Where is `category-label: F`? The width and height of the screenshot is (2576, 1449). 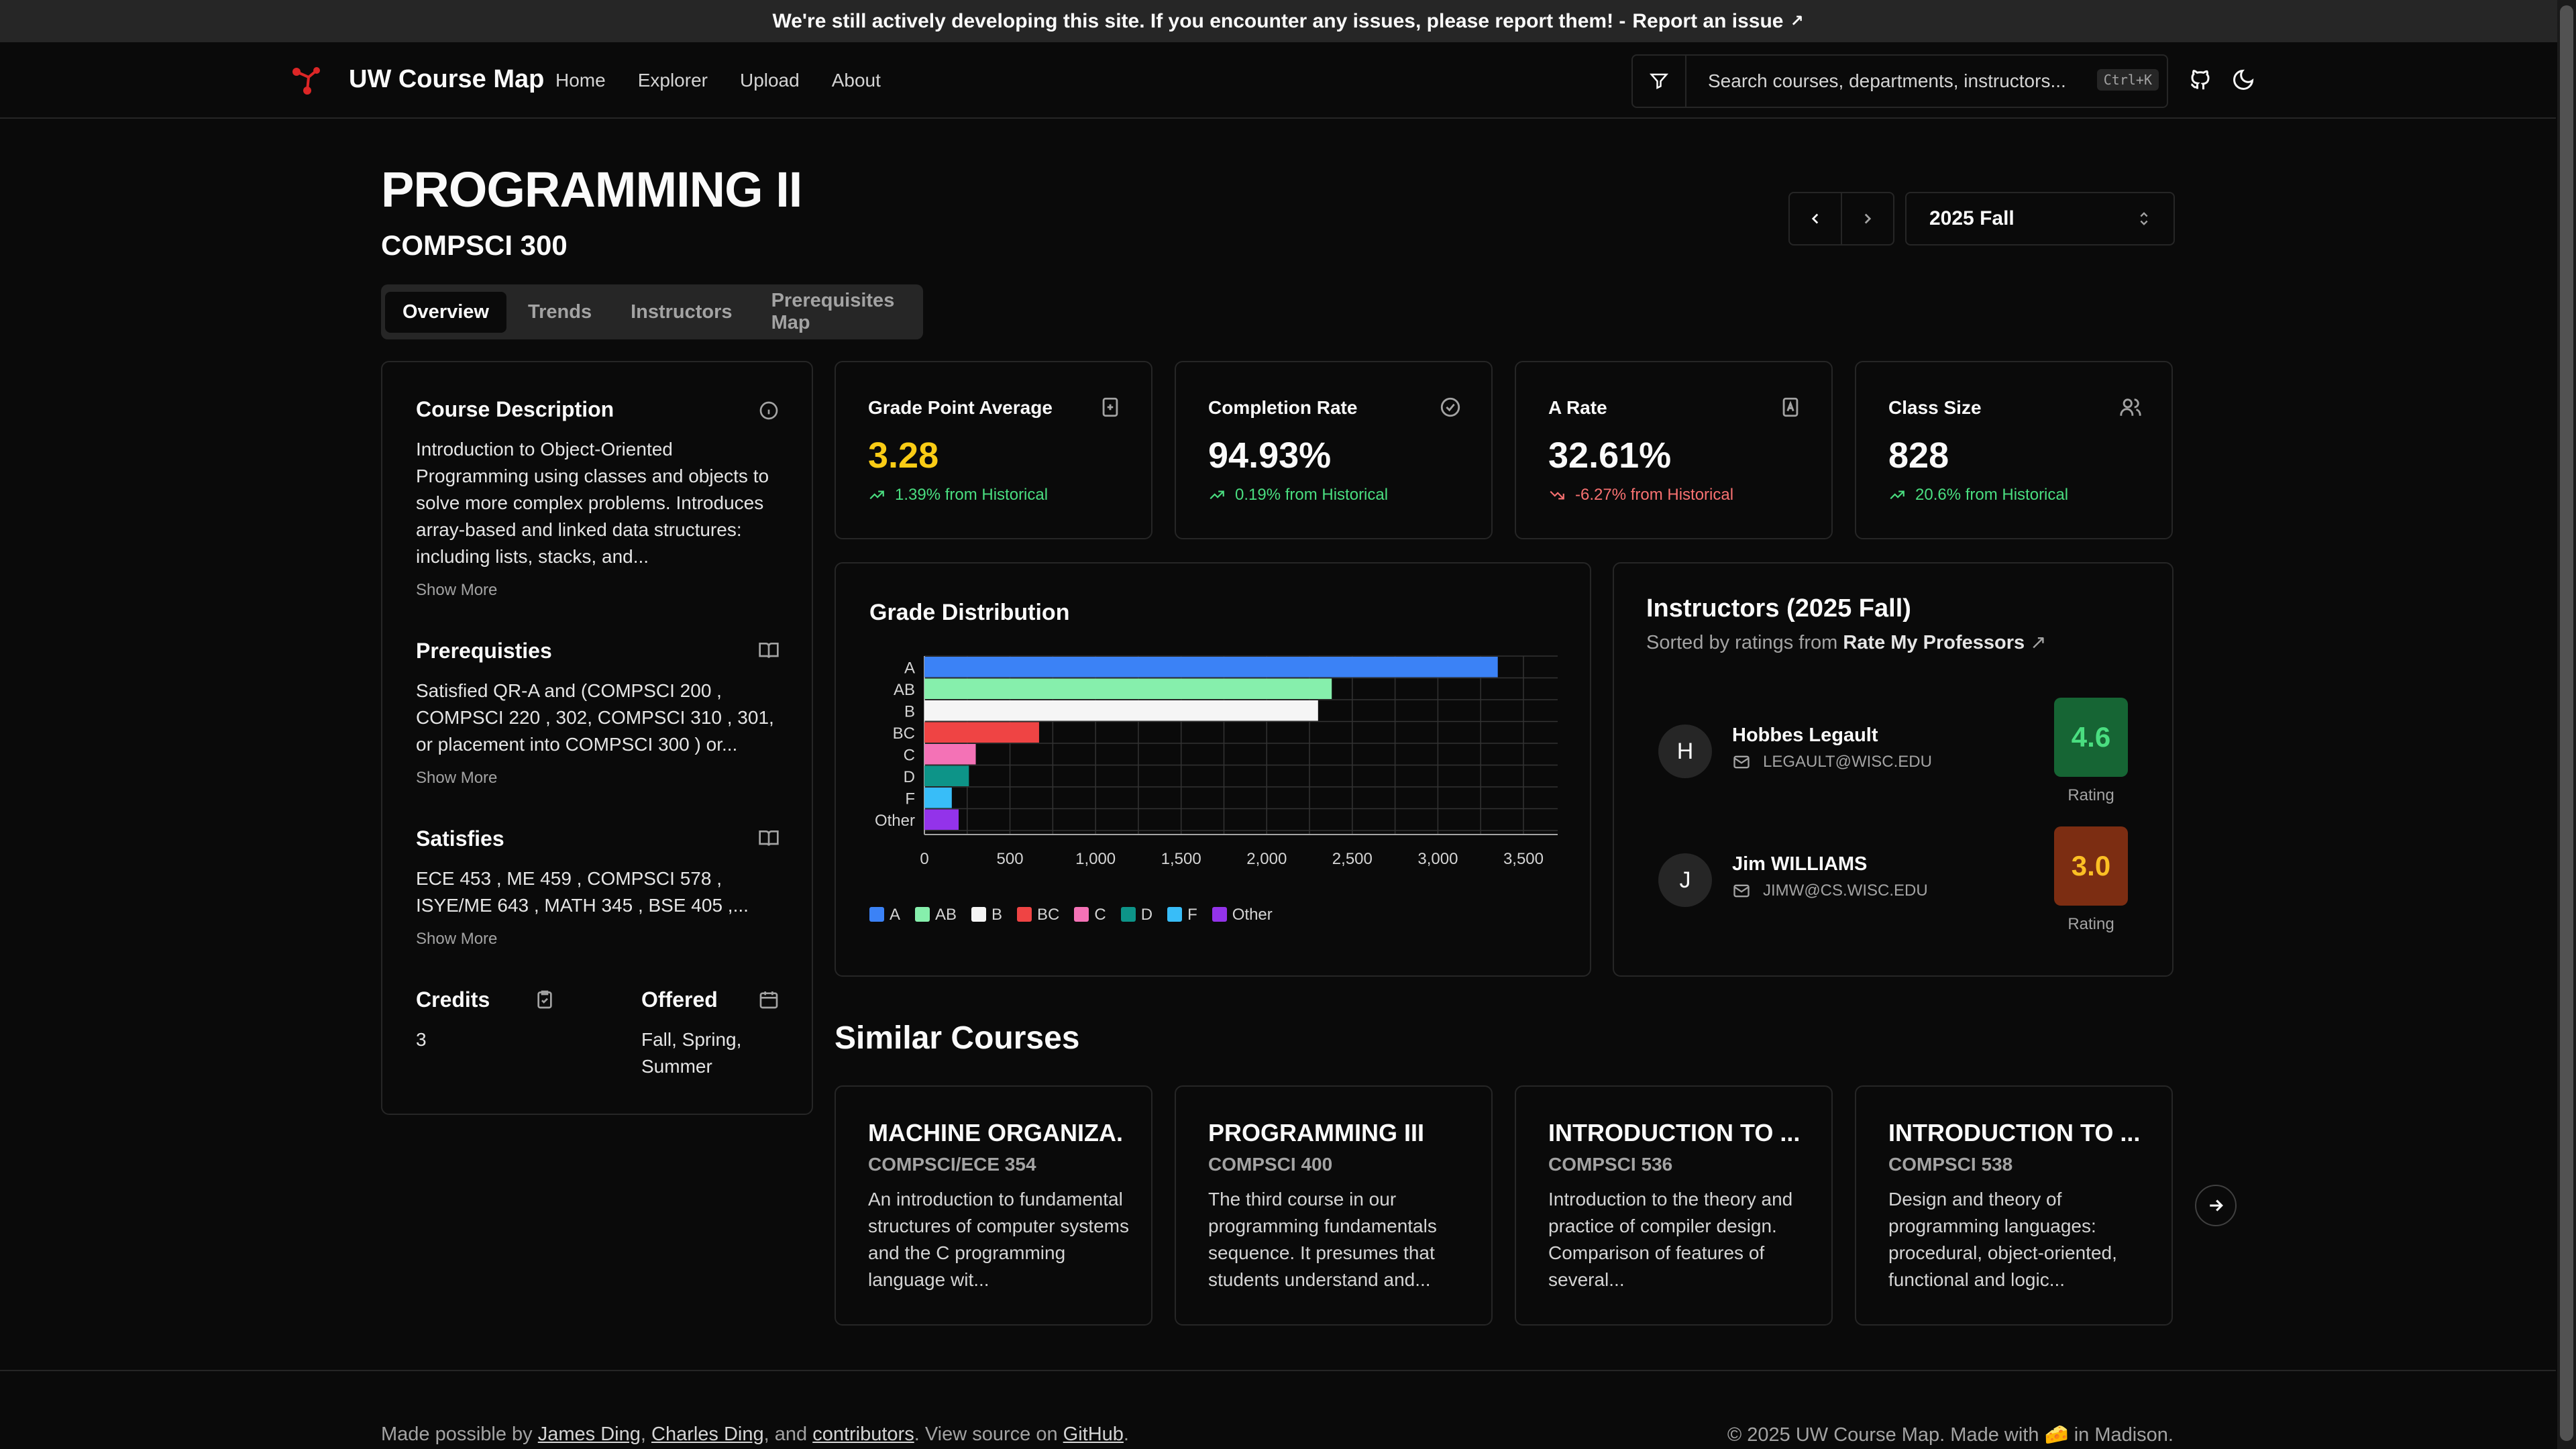
category-label: F is located at coordinates (910, 799).